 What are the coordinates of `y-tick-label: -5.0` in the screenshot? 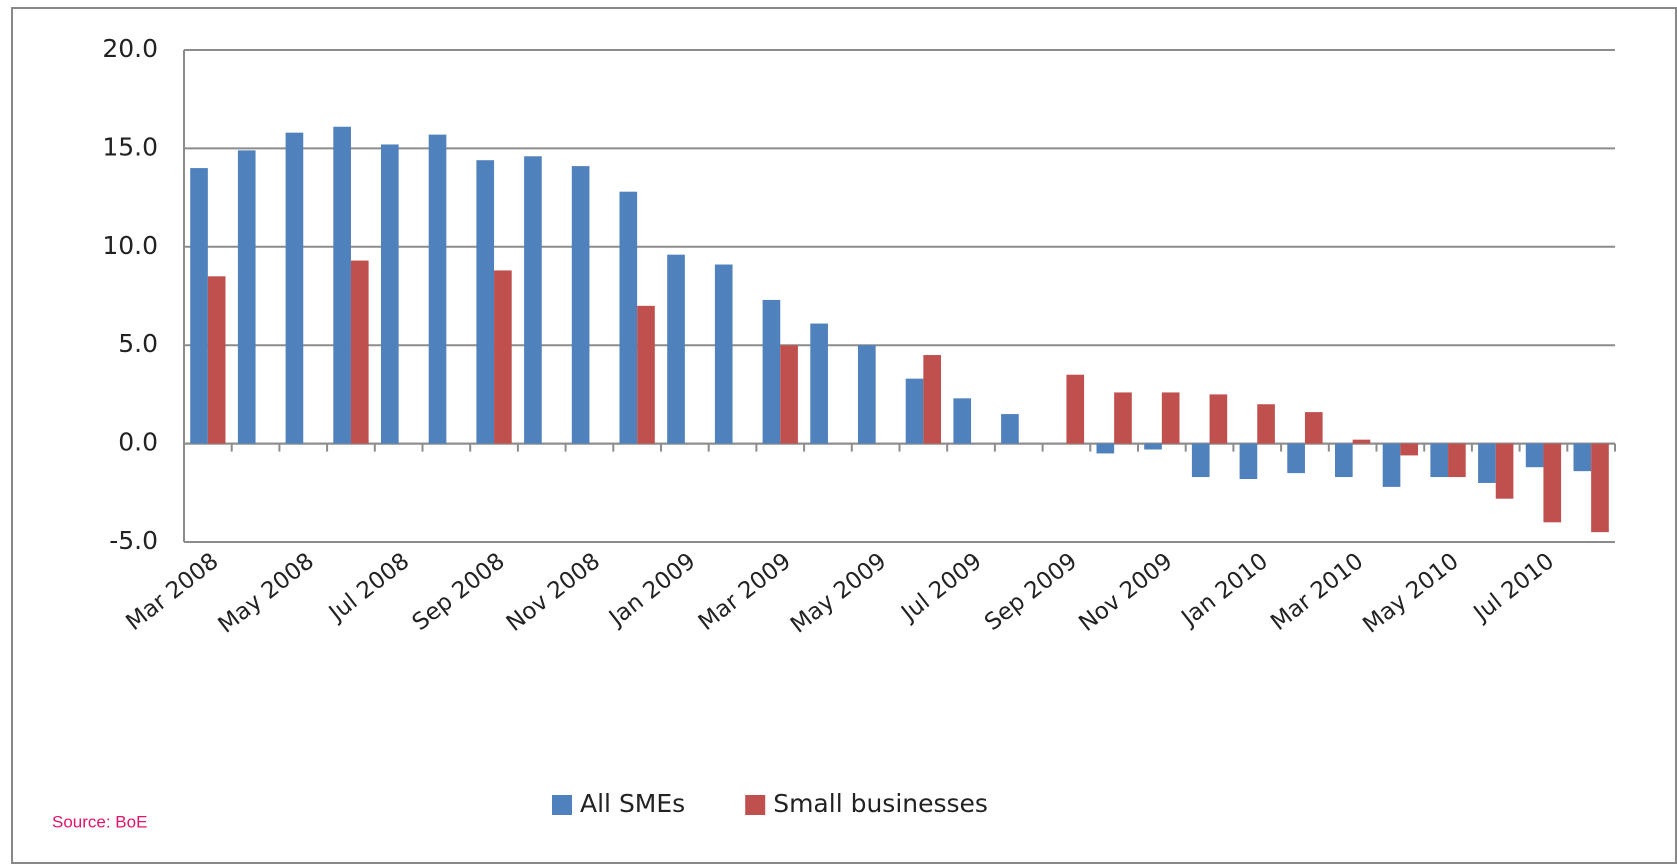 It's located at (133, 540).